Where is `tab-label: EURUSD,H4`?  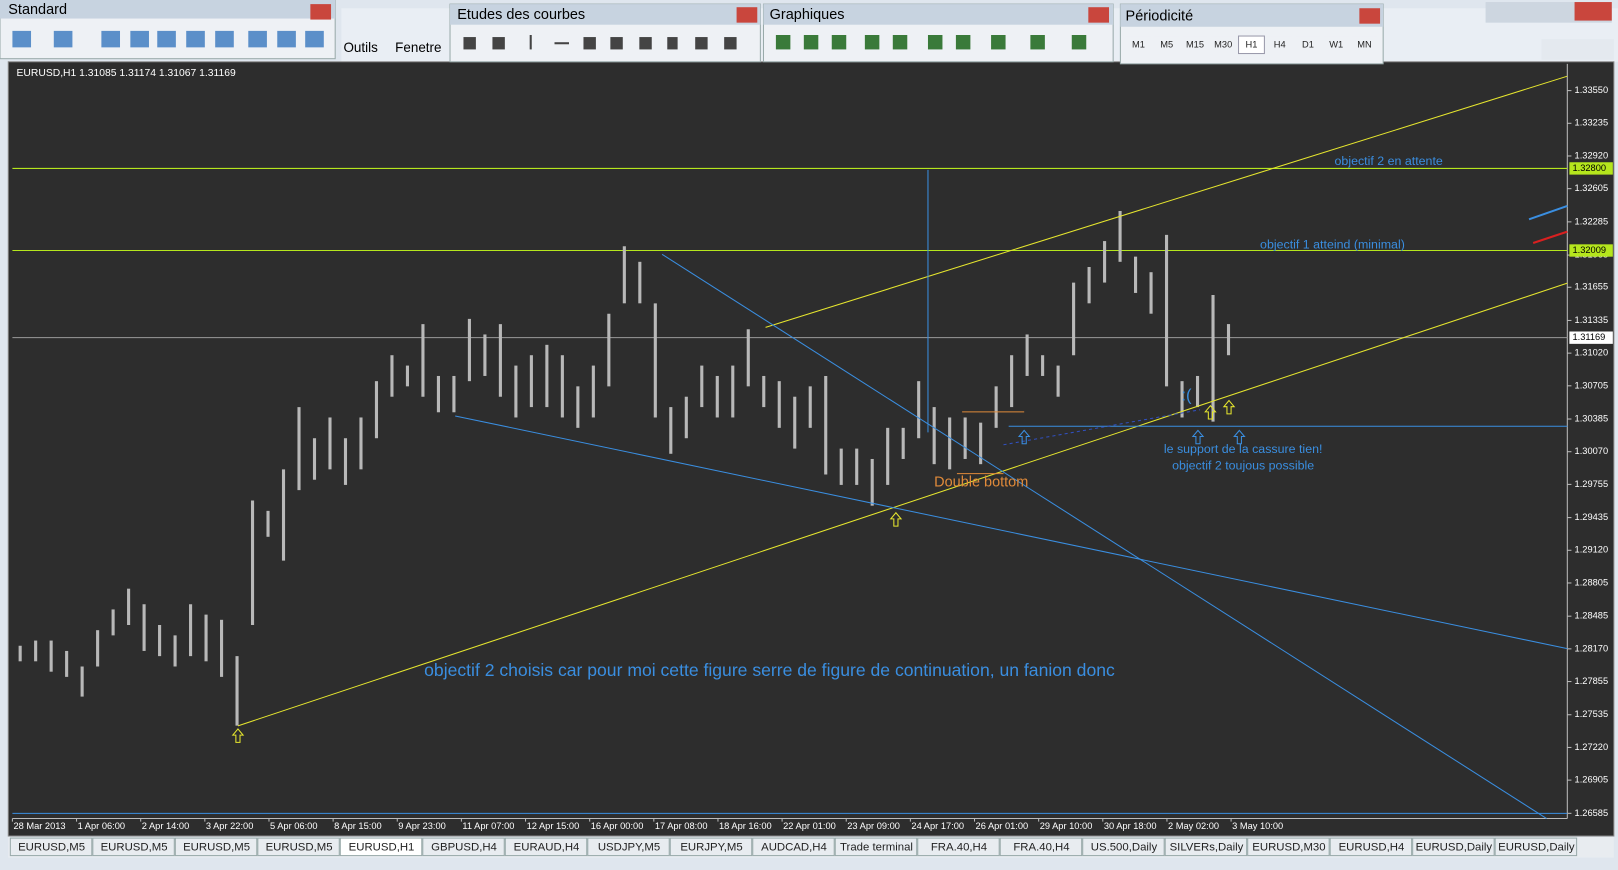 tab-label: EURUSD,H4 is located at coordinates (1372, 847).